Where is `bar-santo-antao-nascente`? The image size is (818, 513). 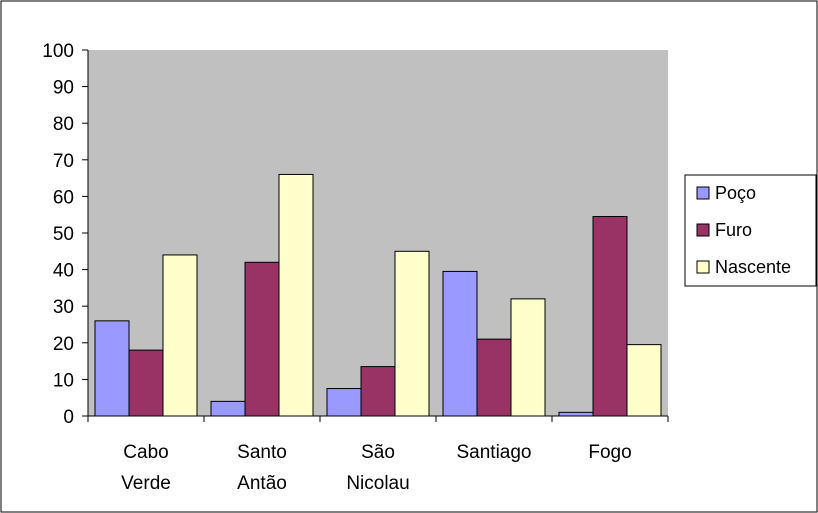
bar-santo-antao-nascente is located at coordinates (296, 295).